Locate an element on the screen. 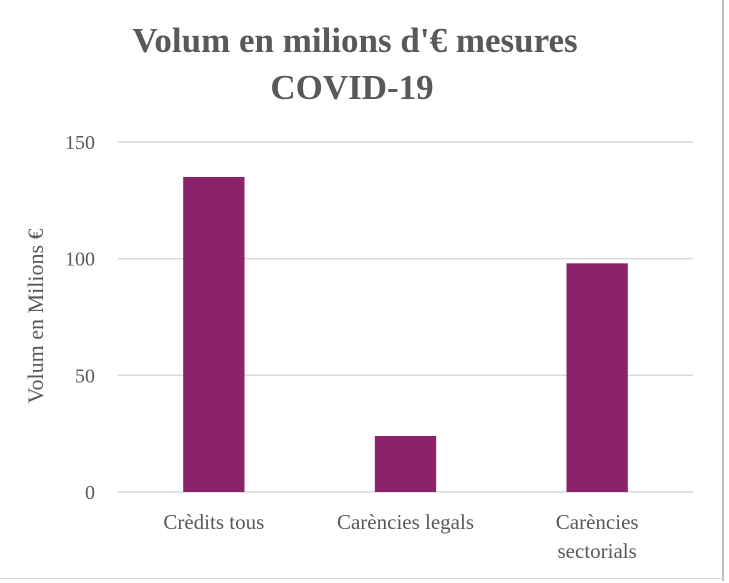 The height and width of the screenshot is (583, 729). y-axis-label: Volum en Milions € is located at coordinates (35, 315).